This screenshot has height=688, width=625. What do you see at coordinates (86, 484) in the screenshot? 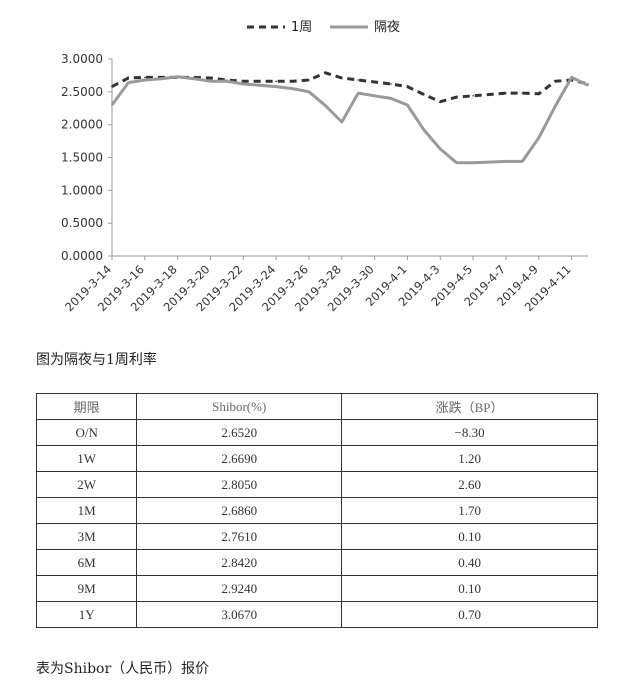
I see `cell-term: 2W` at bounding box center [86, 484].